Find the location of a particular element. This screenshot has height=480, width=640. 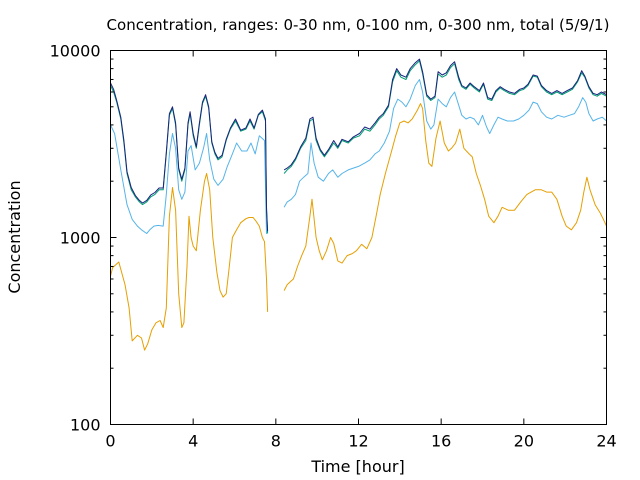

y-tick-label: 100 is located at coordinates (85, 425).